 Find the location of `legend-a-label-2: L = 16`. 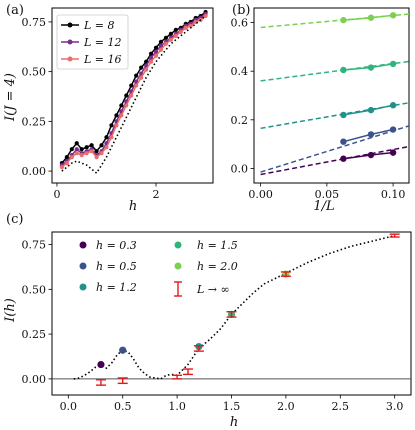

legend-a-label-2: L = 16 is located at coordinates (102, 59).